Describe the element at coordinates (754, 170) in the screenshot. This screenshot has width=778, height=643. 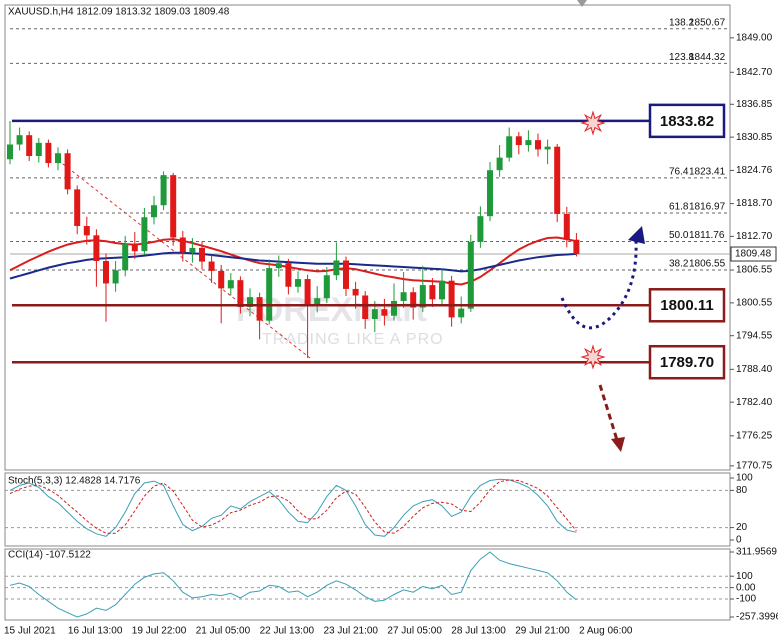
I see `y-tick-label: 1824.76` at that location.